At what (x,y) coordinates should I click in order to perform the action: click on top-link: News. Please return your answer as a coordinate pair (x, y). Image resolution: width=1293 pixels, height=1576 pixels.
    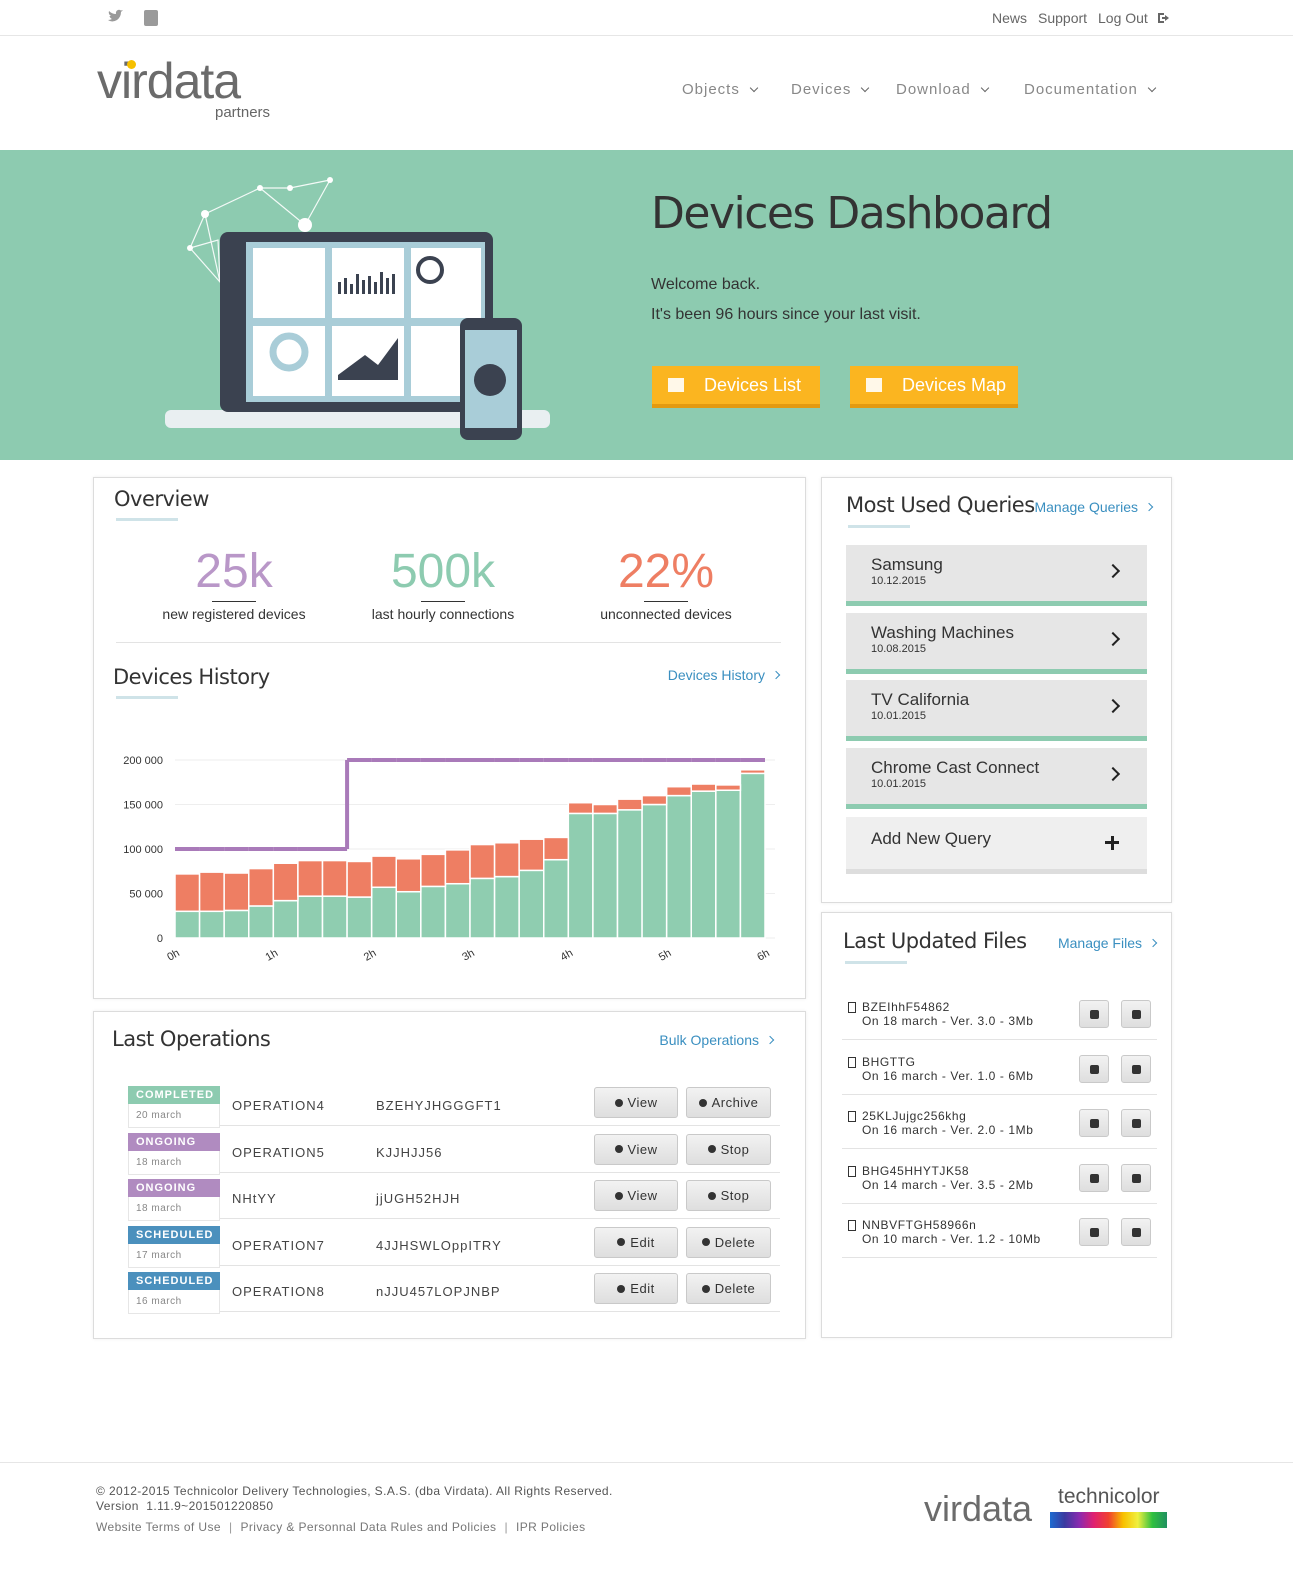
    Looking at the image, I should click on (1010, 18).